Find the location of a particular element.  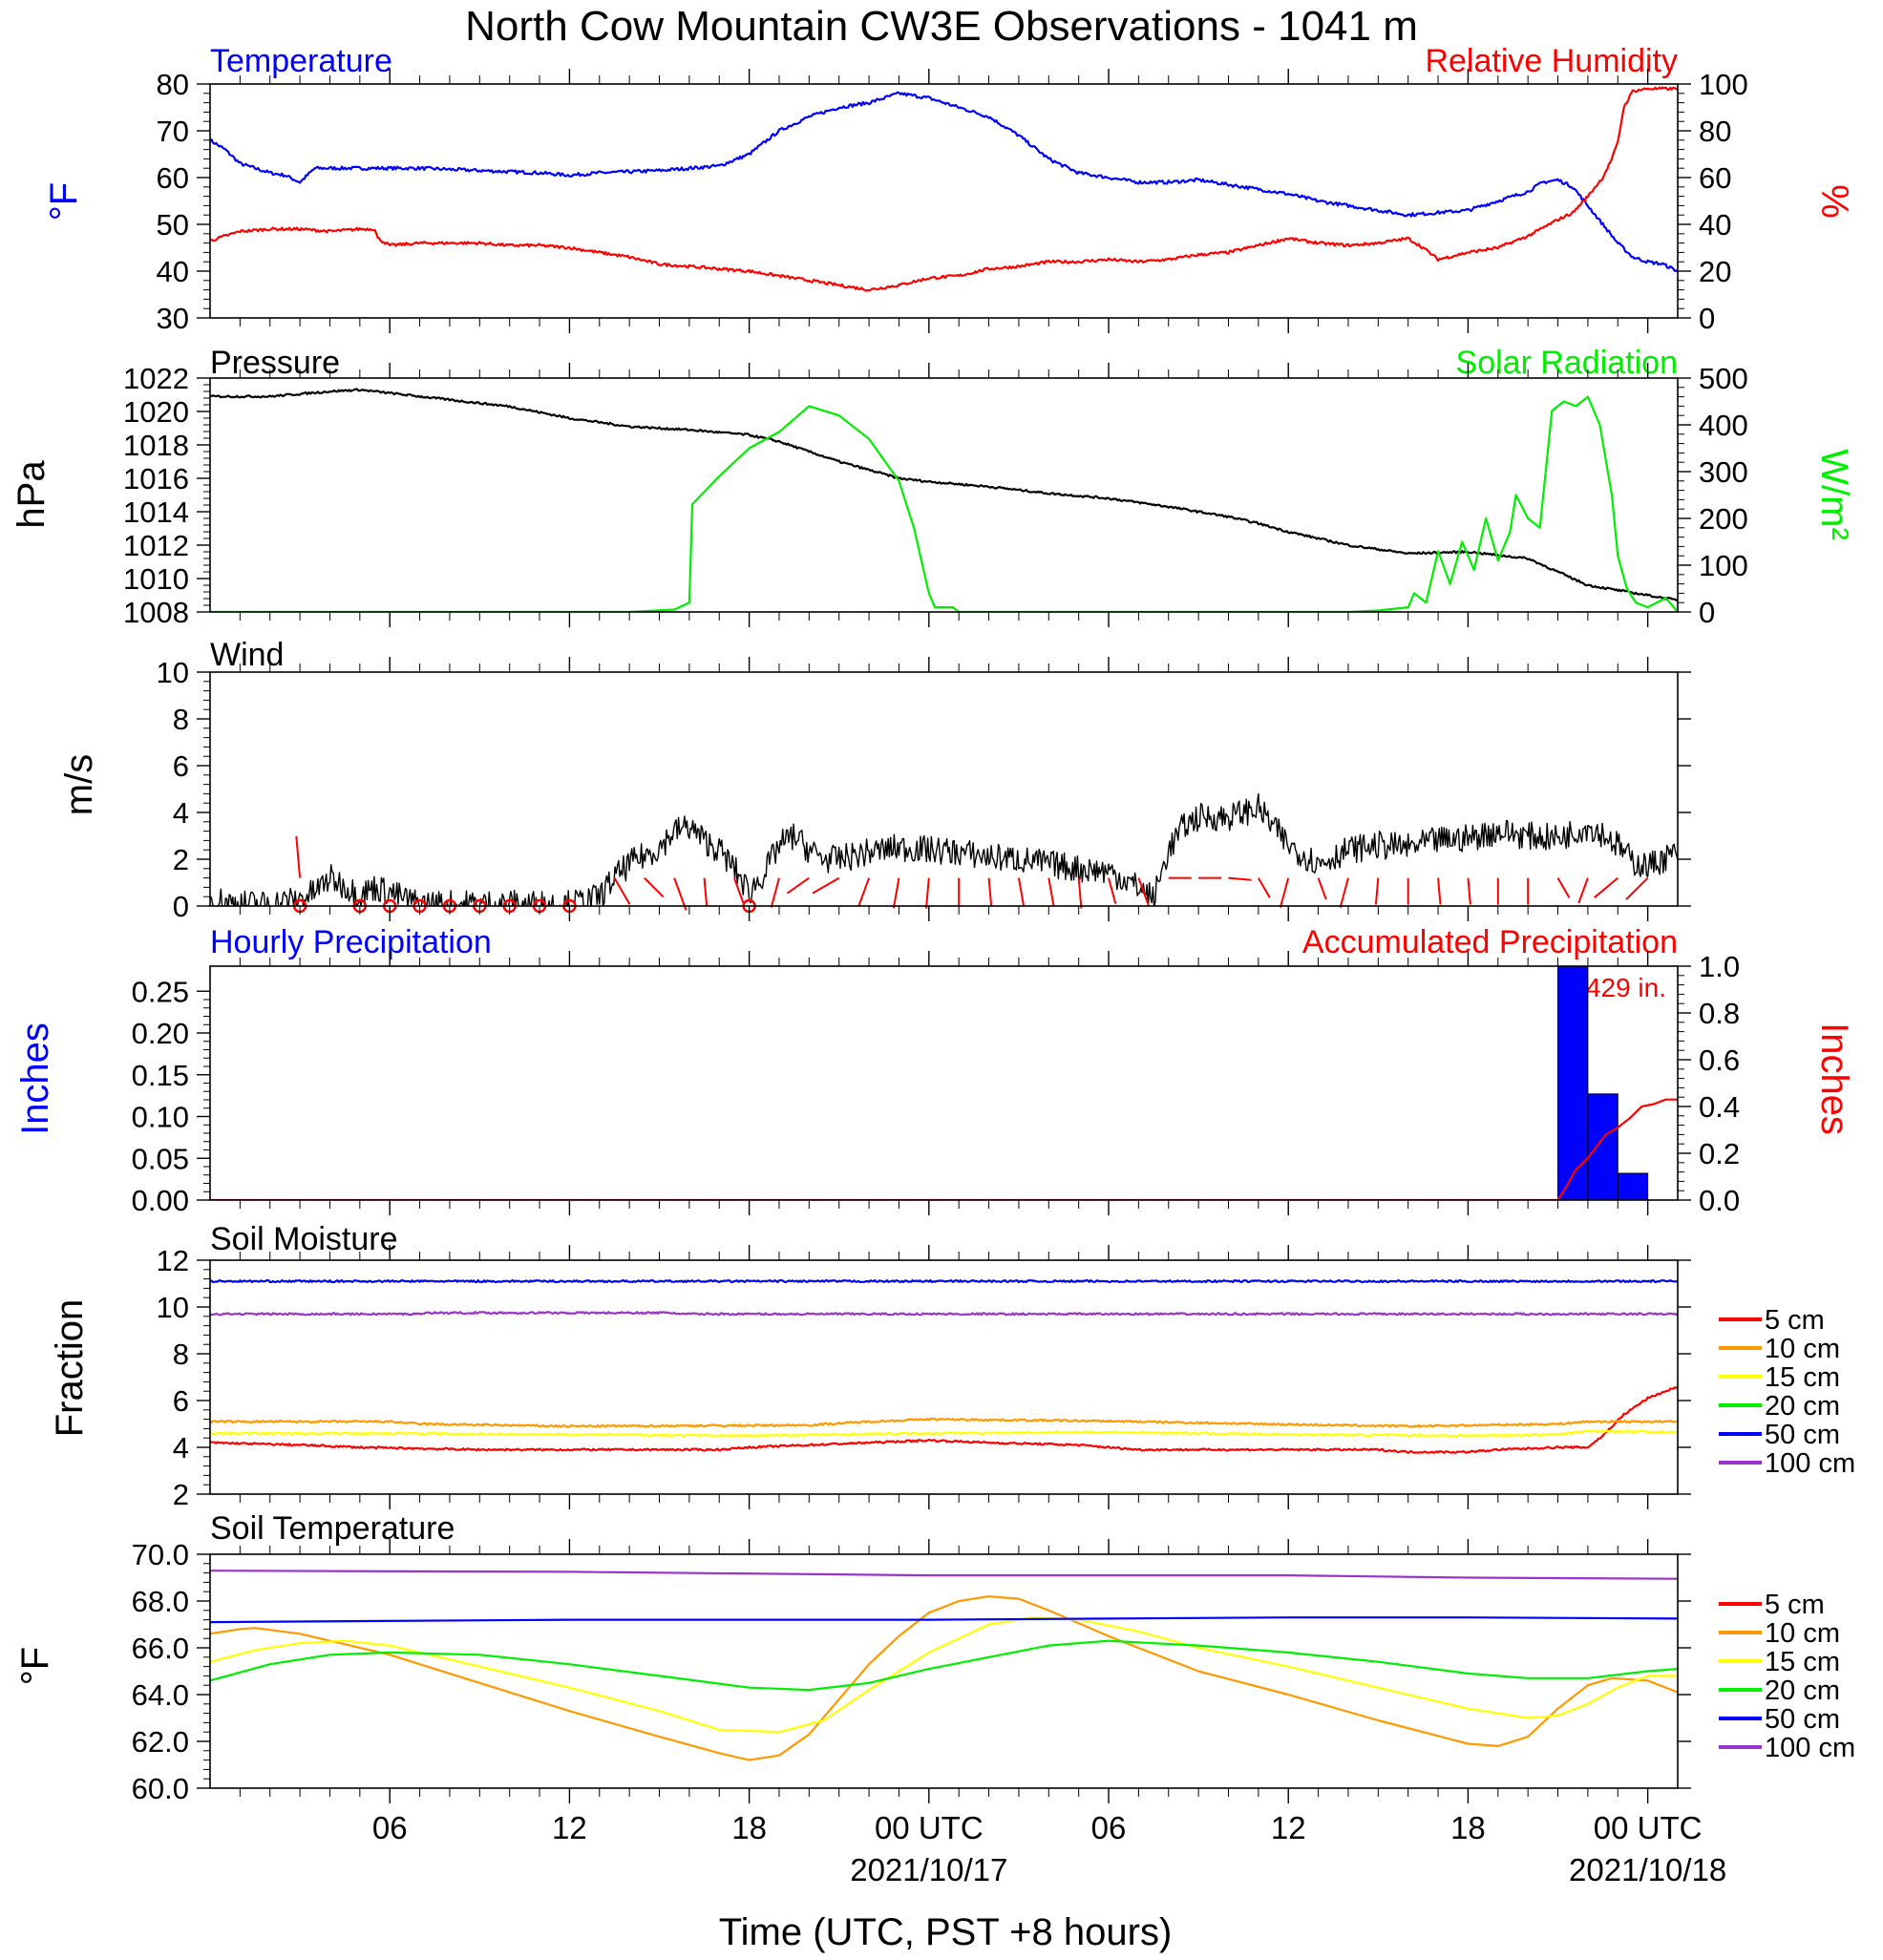

legend-label-1: 10 cm is located at coordinates (1802, 1633).